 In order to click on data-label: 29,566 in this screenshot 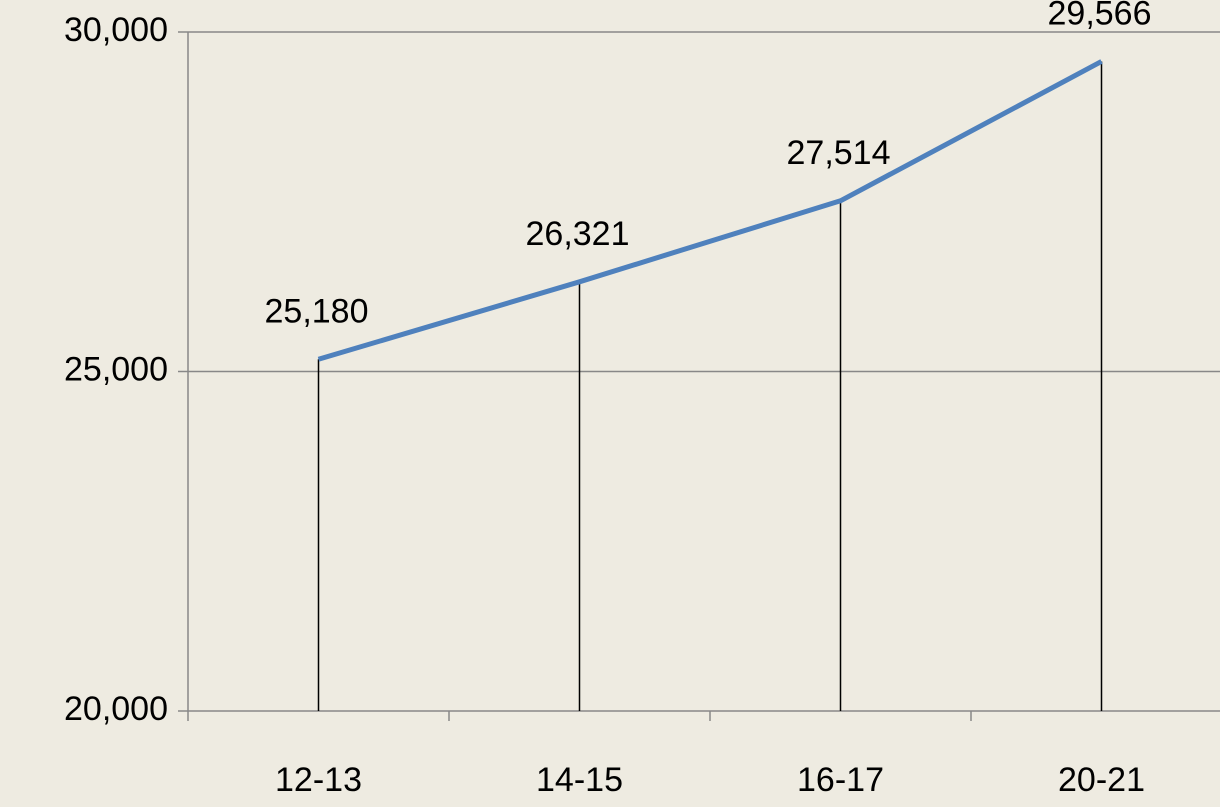, I will do `click(1100, 16)`.